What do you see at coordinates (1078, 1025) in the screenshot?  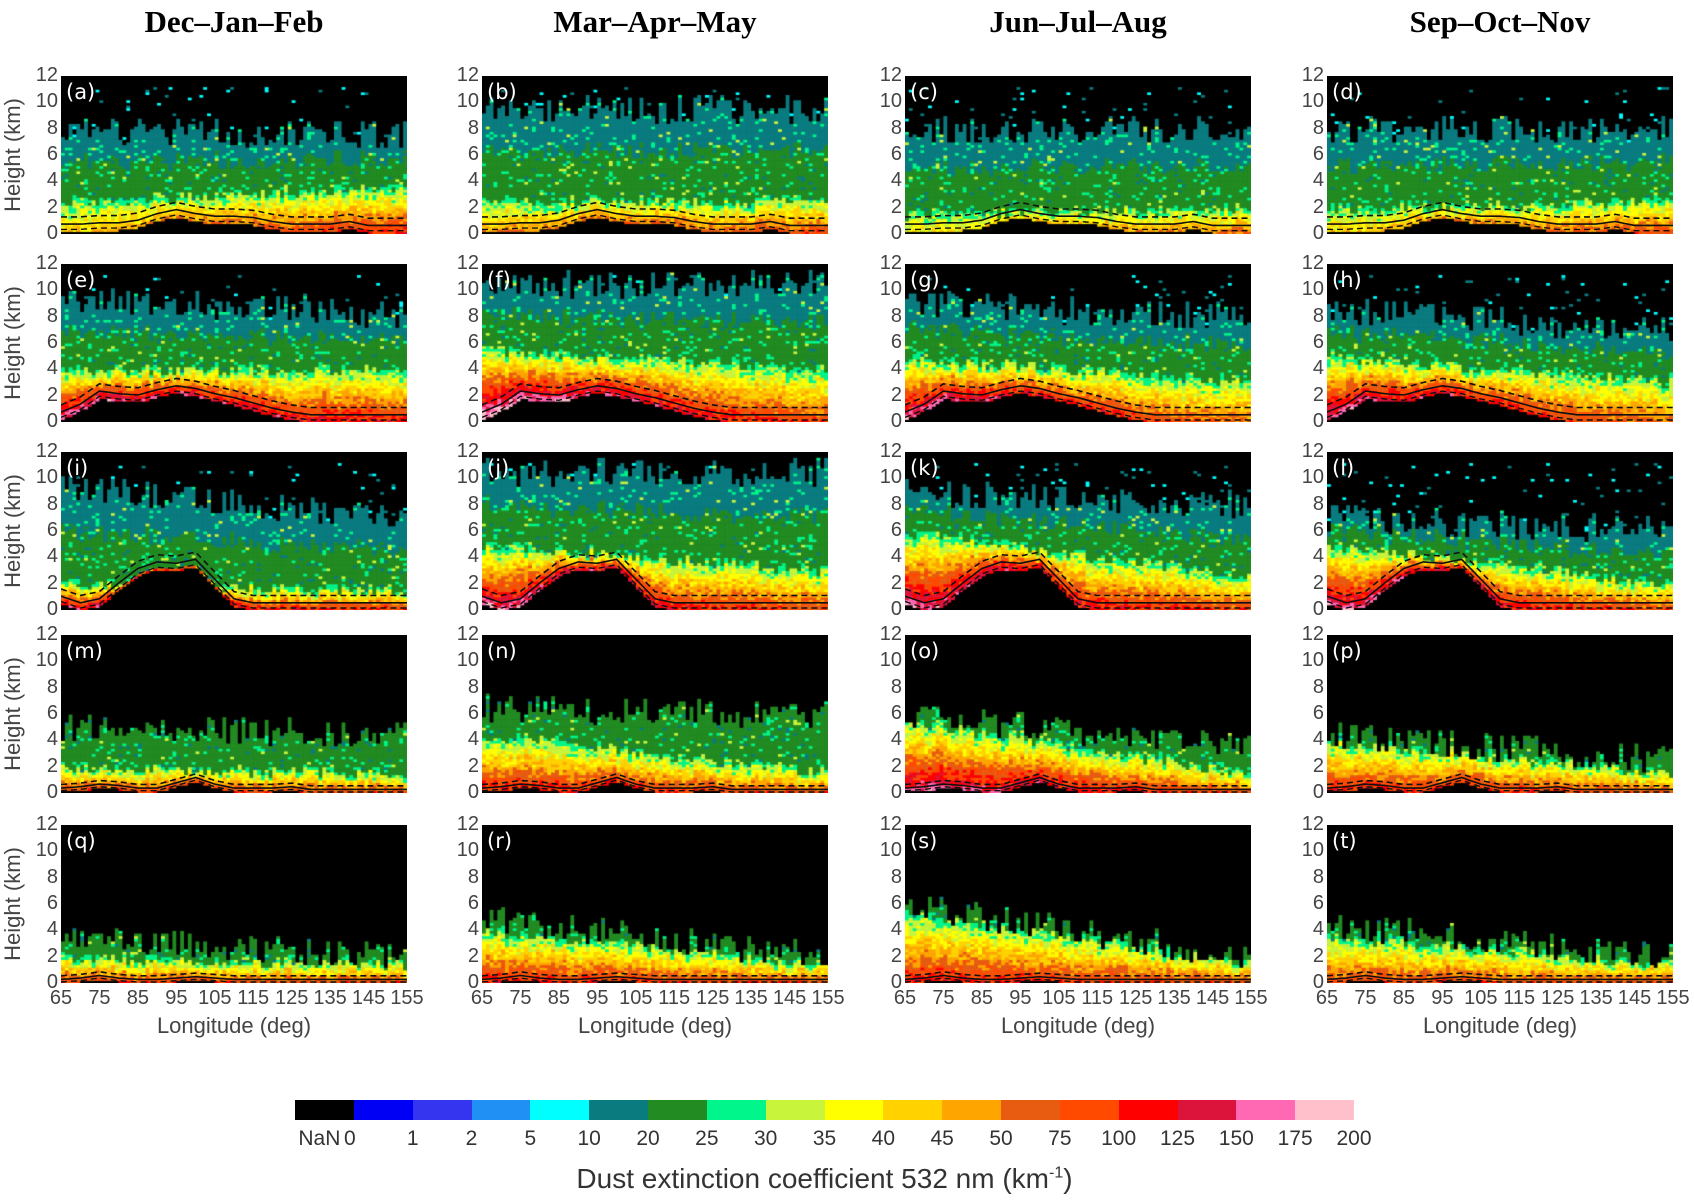 I see `x-axis-label: Longitude (deg)` at bounding box center [1078, 1025].